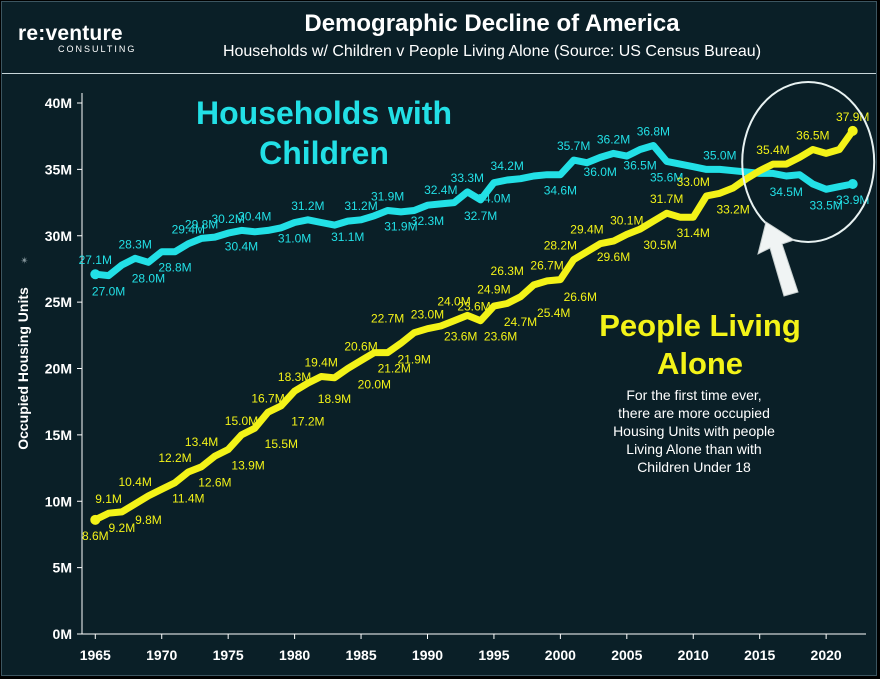 This screenshot has height=679, width=880. I want to click on data-label: 21.9M, so click(414, 359).